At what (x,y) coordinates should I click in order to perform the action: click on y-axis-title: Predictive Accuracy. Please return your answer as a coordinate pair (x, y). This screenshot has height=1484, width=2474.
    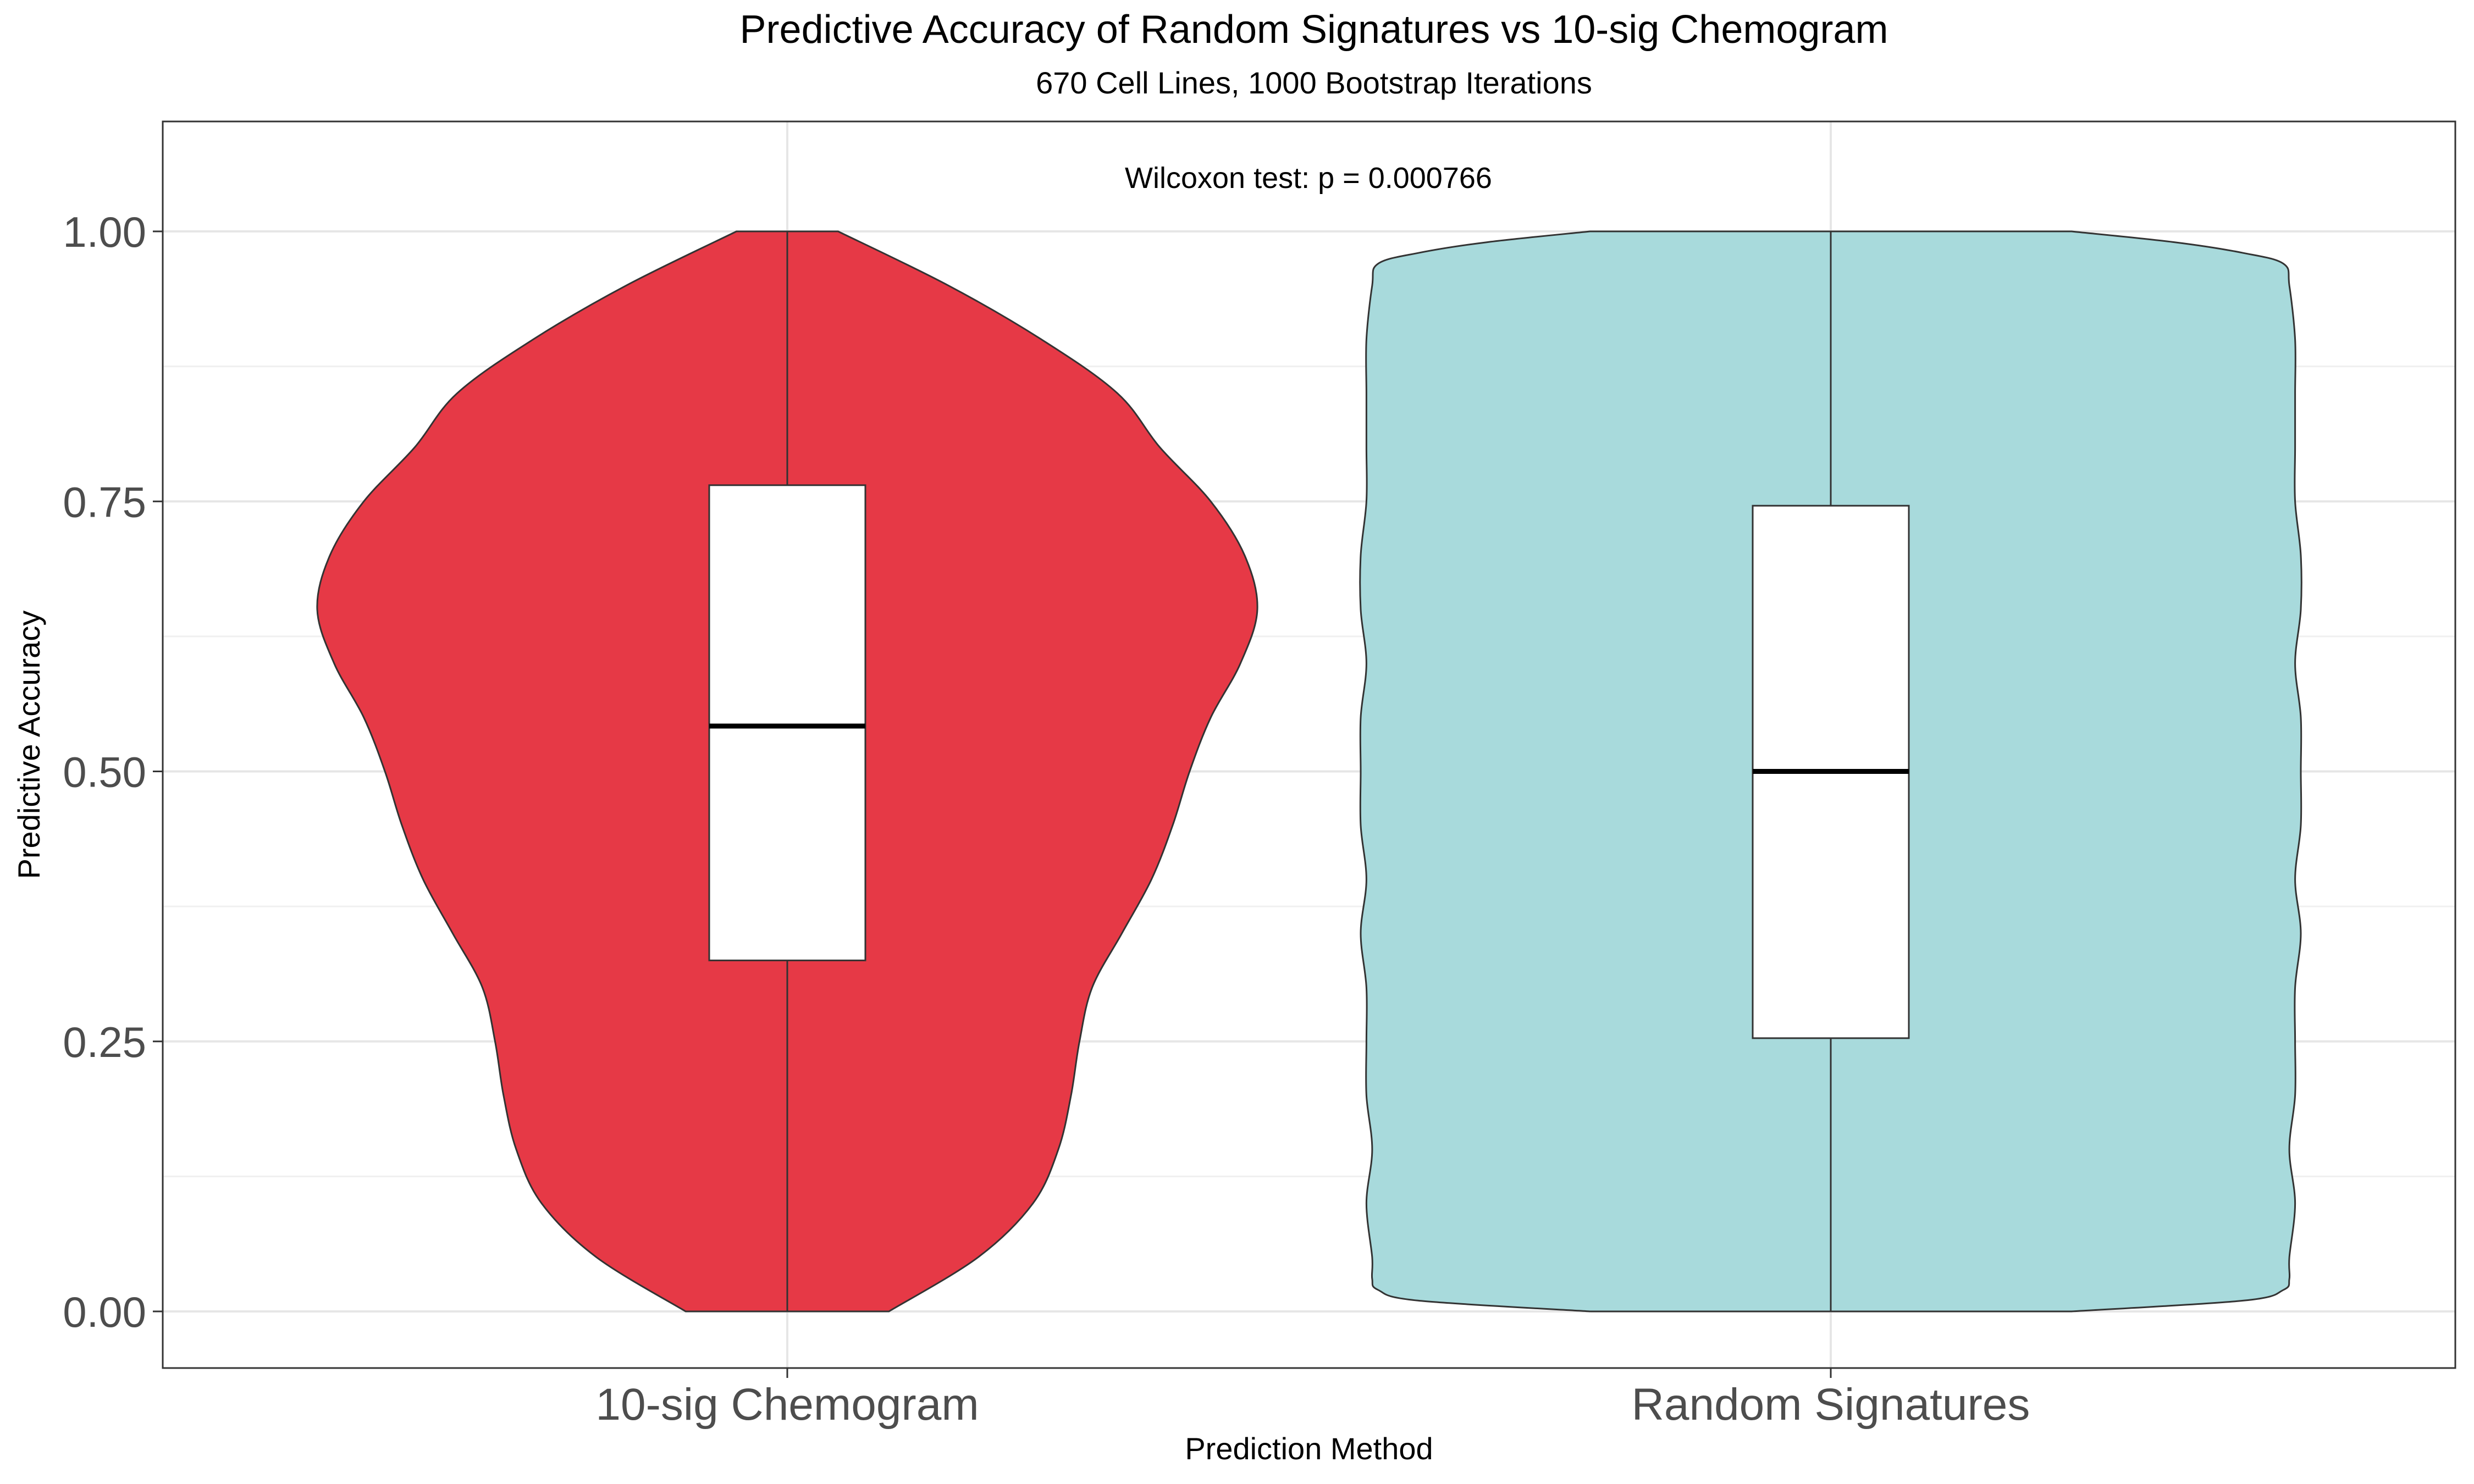
    Looking at the image, I should click on (29, 745).